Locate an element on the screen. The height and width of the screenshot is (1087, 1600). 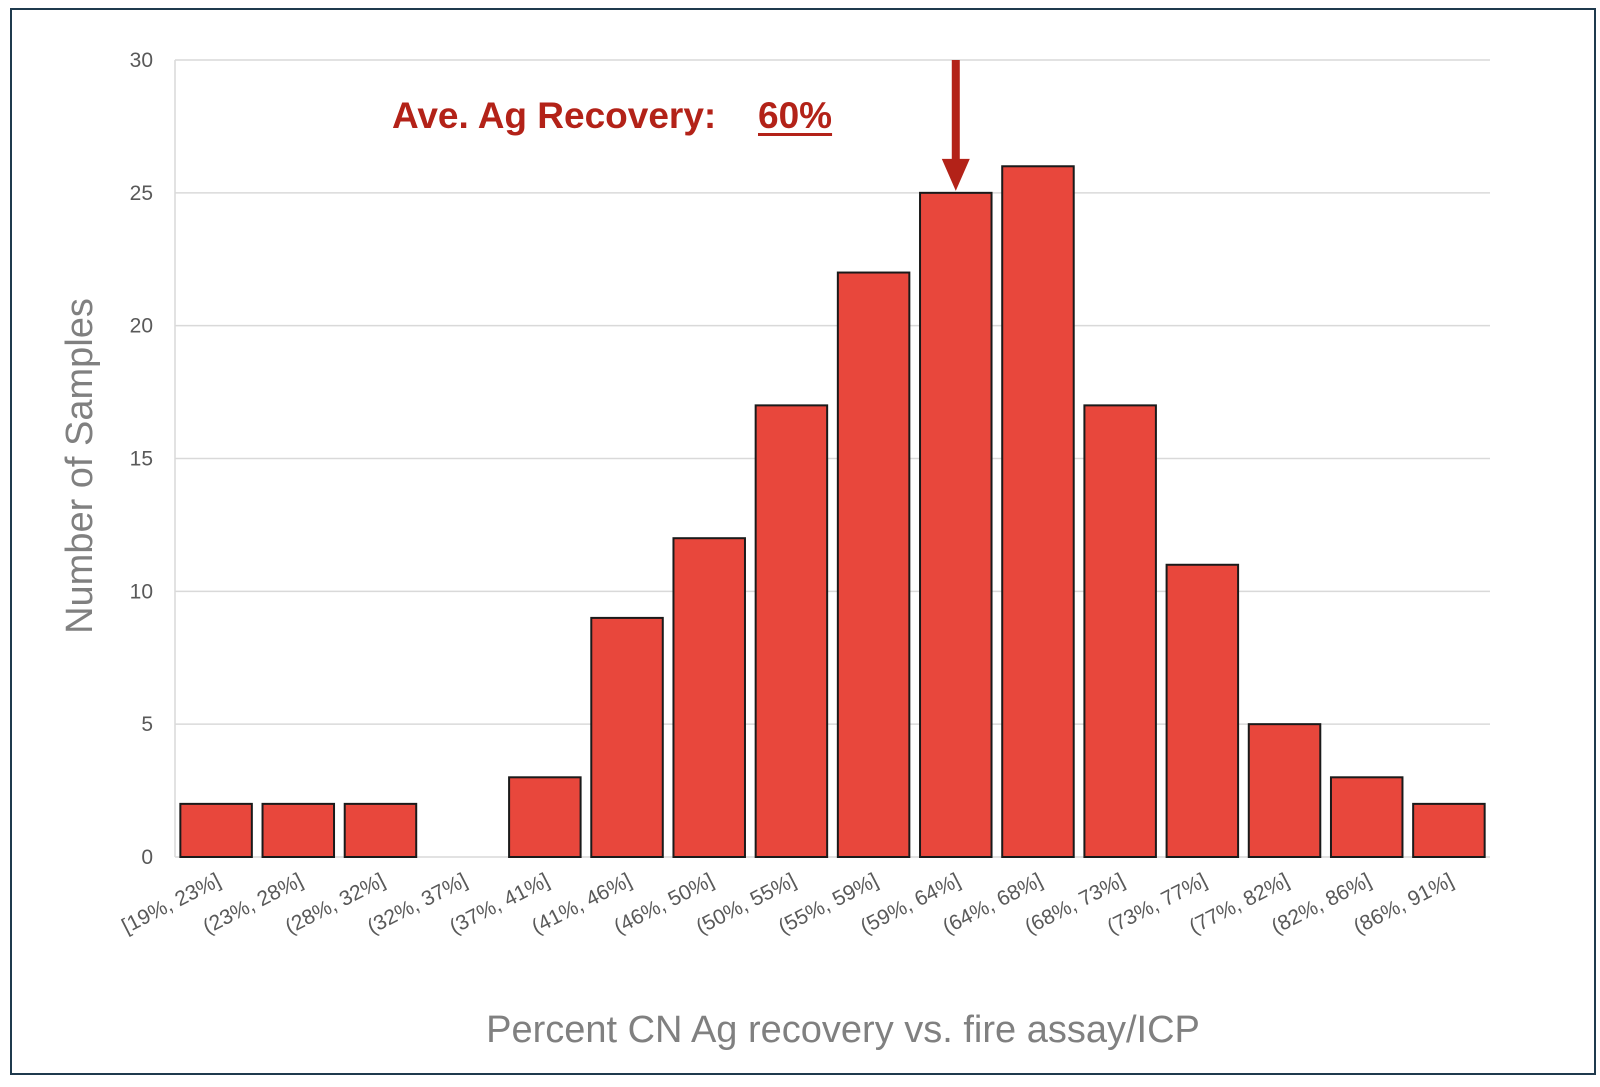
y-tick-labels: 0 5 10 15 20 25 30 is located at coordinates (141, 459).